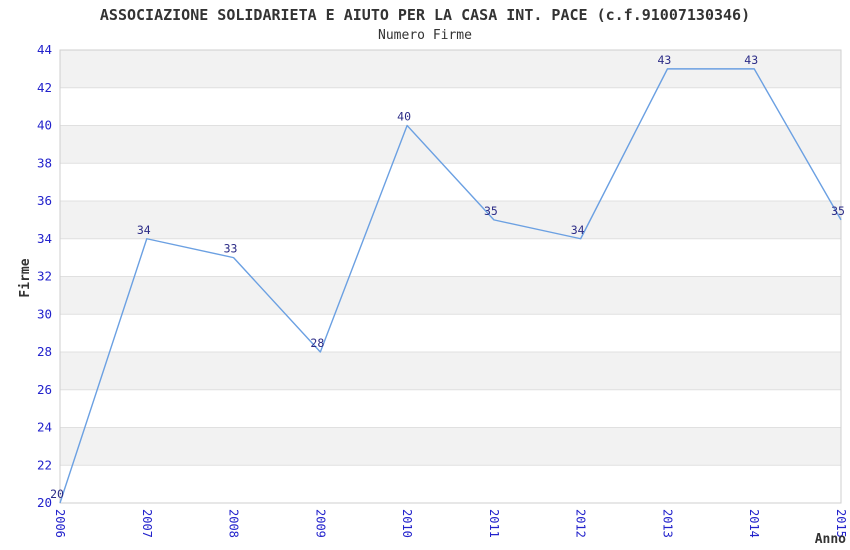 The image size is (850, 550). Describe the element at coordinates (44, 200) in the screenshot. I see `y-tick-label: 36` at that location.